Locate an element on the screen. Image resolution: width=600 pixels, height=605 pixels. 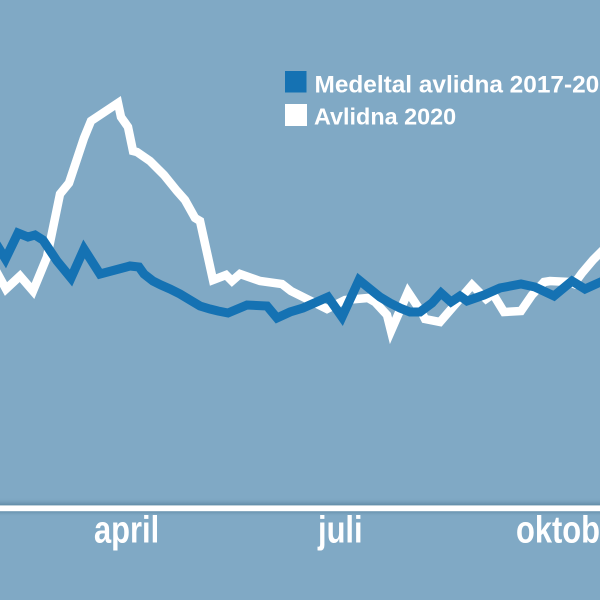
svg-text: juli is located at coordinates (339, 531).